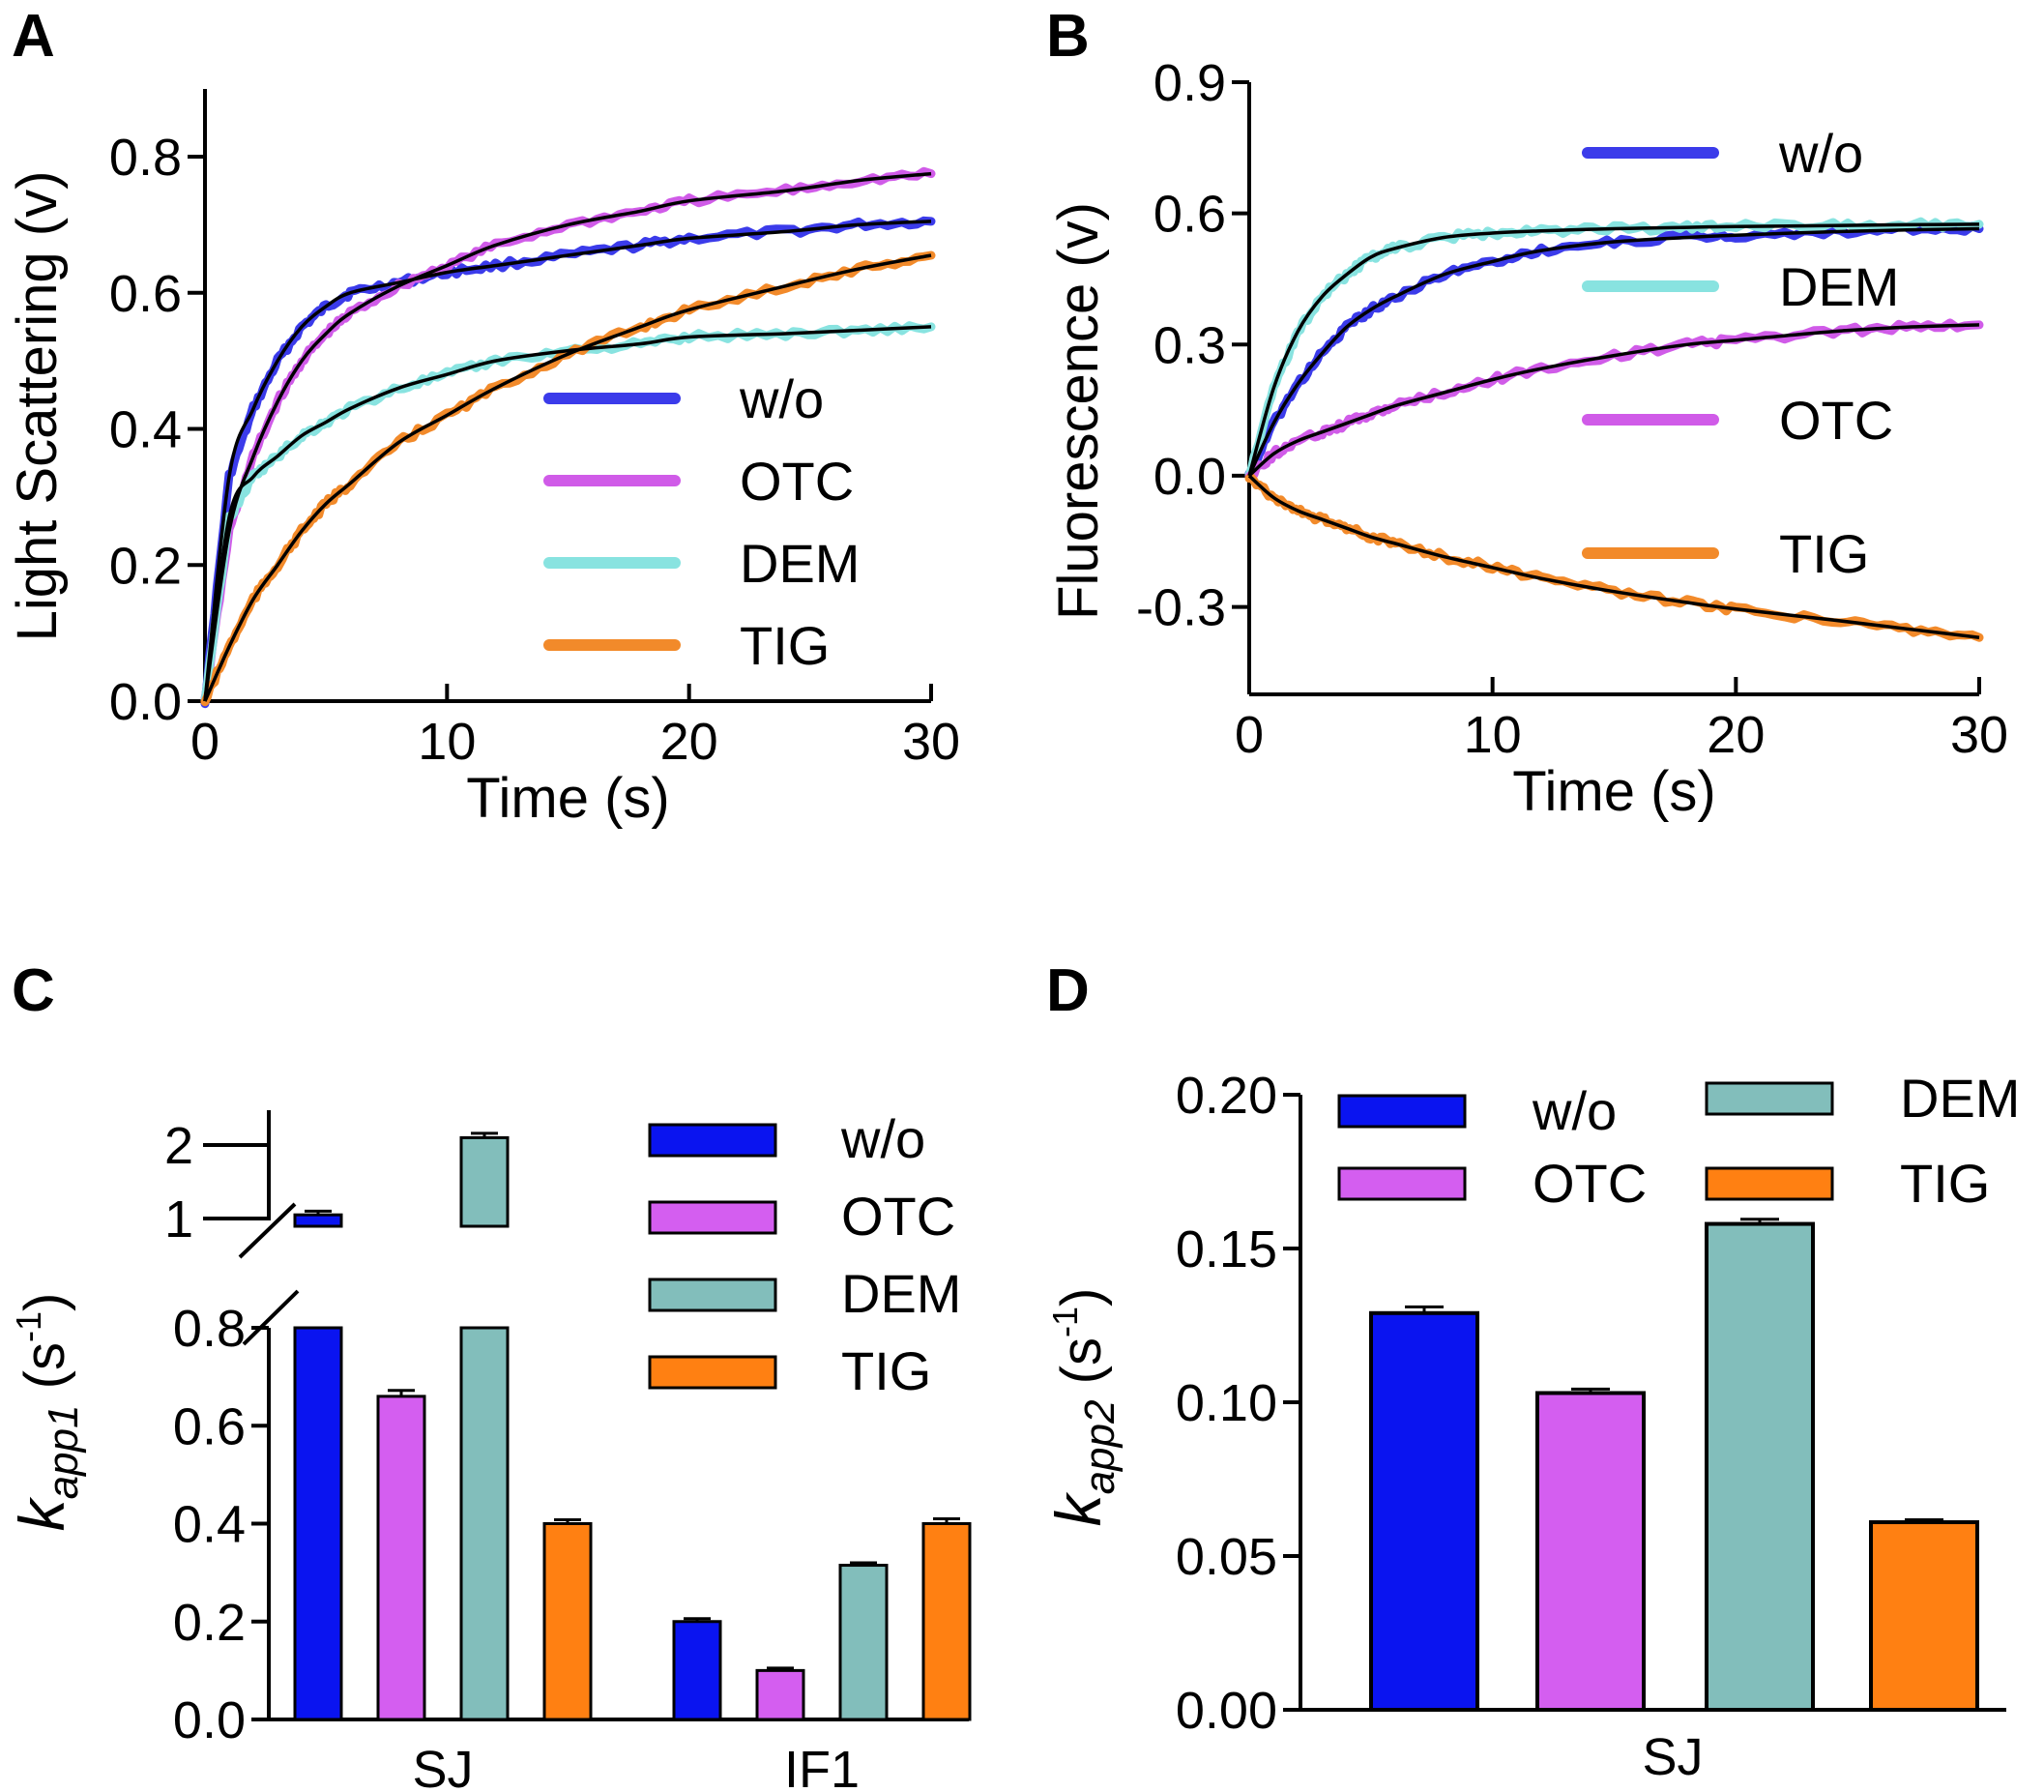 The height and width of the screenshot is (1792, 2044). What do you see at coordinates (1226, 1711) in the screenshot?
I see `y-tick-label: 0.00` at bounding box center [1226, 1711].